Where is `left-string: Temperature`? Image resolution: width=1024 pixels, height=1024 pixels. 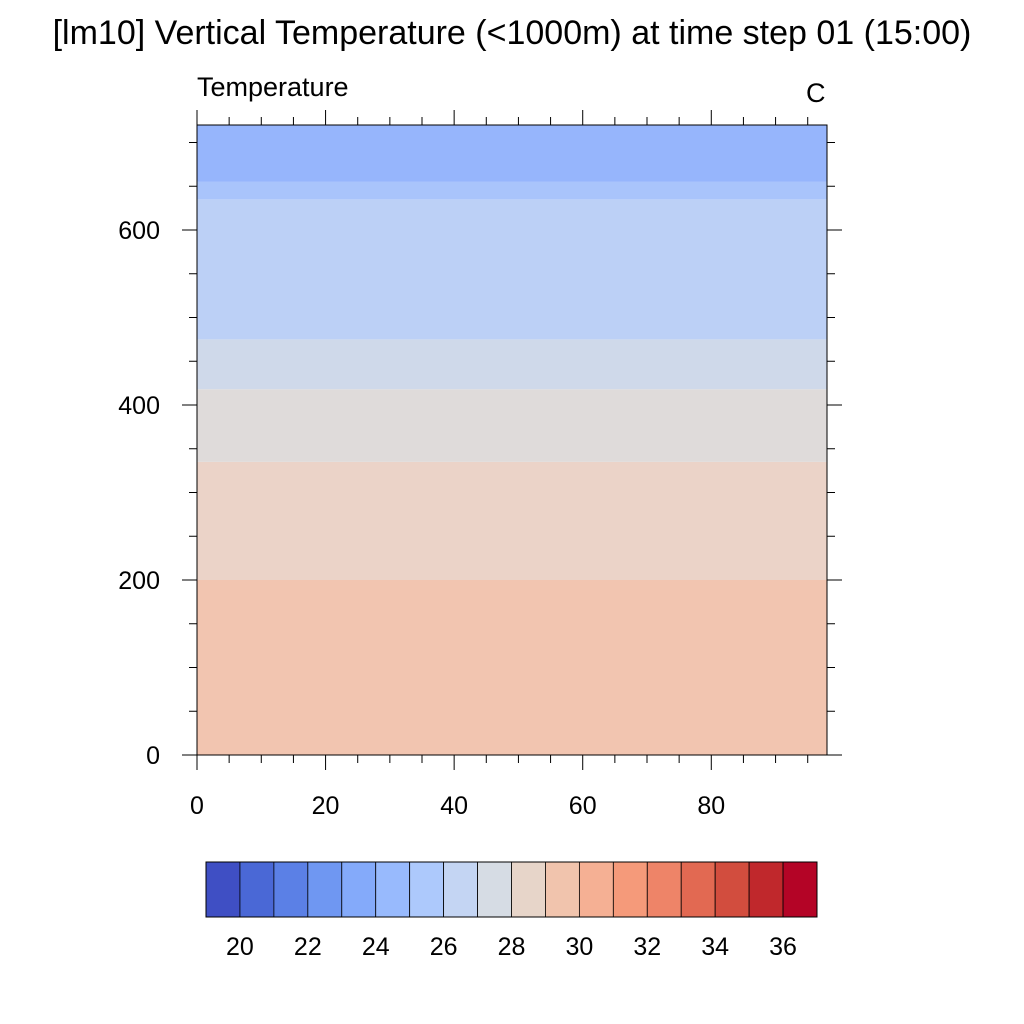 left-string: Temperature is located at coordinates (273, 87).